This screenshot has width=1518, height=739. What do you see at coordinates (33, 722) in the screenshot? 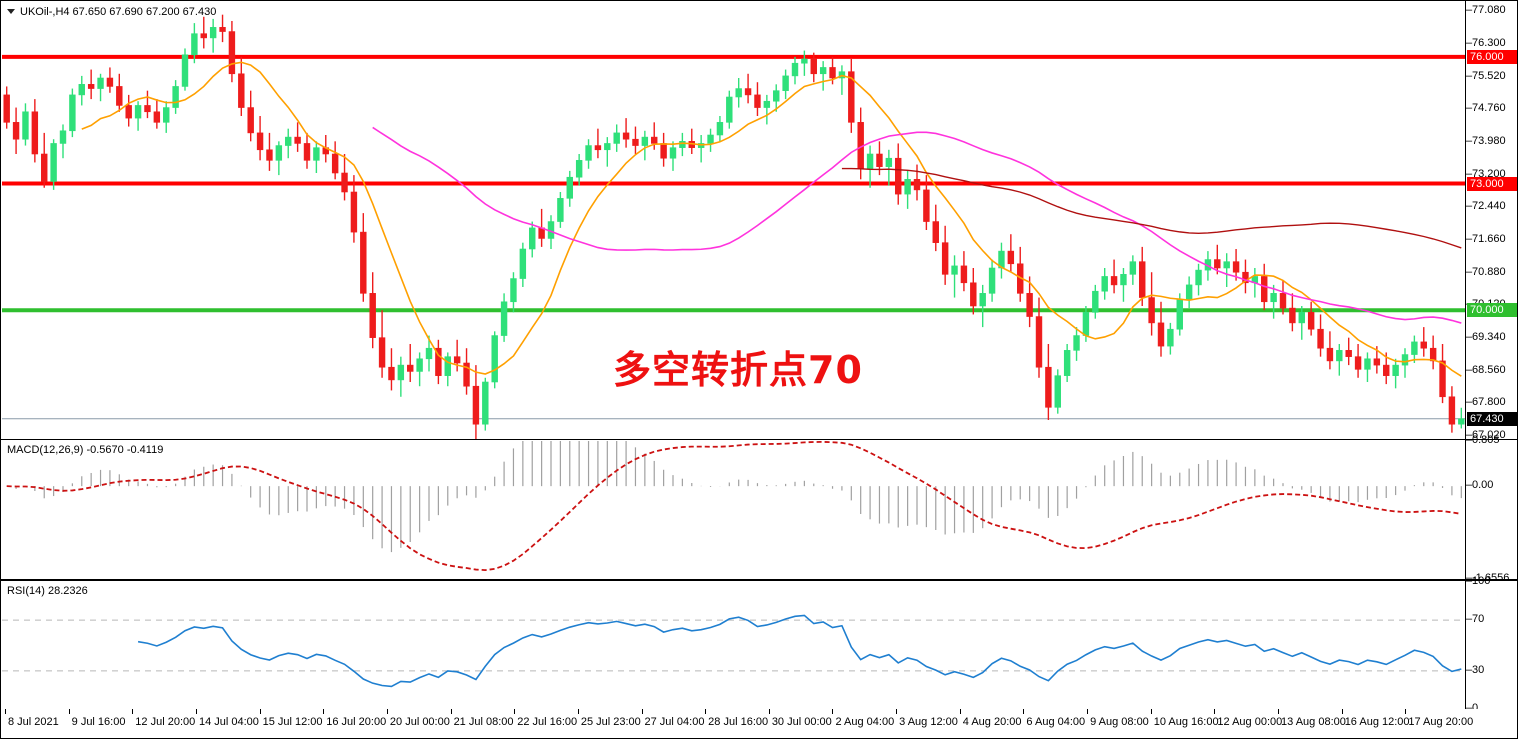
I see `time-axis-label: 8 Jul 2021` at bounding box center [33, 722].